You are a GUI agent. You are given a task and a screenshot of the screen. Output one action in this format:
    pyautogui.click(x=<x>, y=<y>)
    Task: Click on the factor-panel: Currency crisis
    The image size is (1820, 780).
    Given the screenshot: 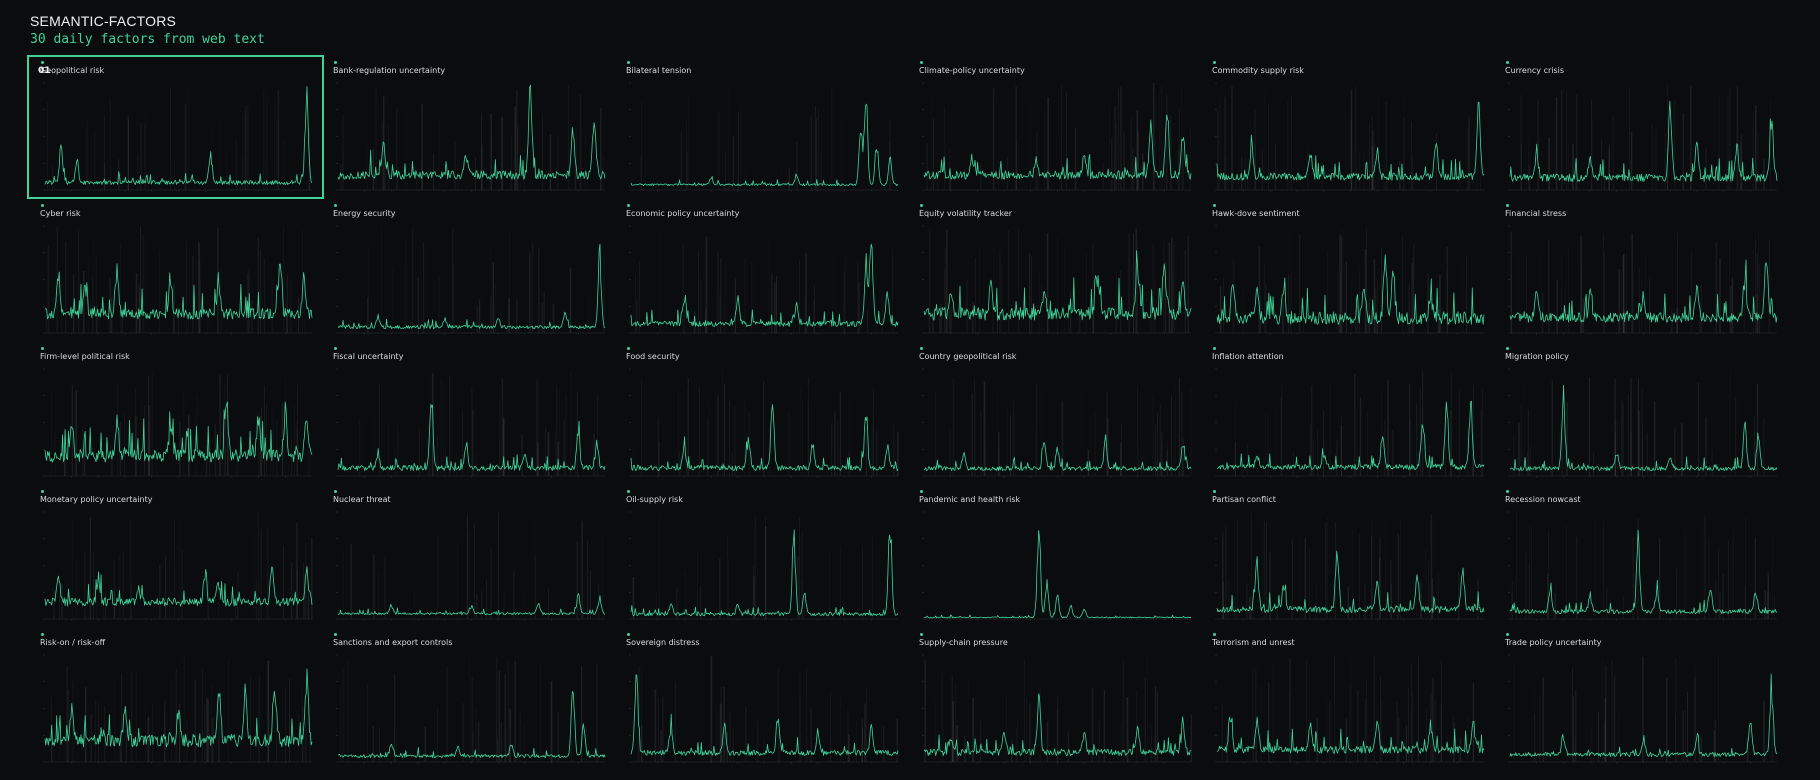 What is the action you would take?
    pyautogui.click(x=1640, y=127)
    